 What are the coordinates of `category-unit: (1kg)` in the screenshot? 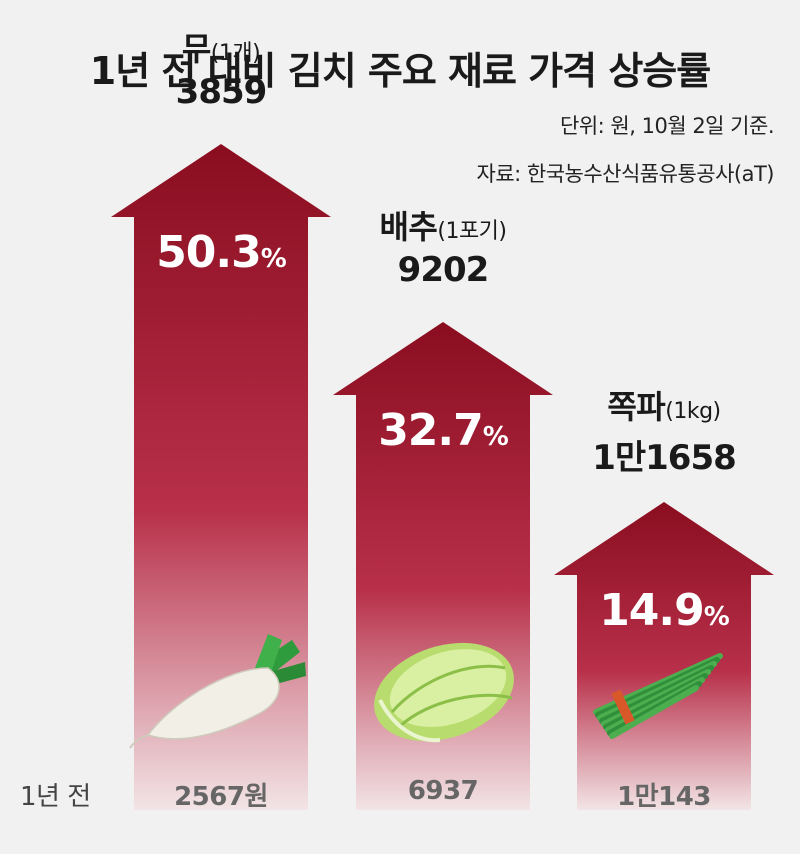 It's located at (693, 411).